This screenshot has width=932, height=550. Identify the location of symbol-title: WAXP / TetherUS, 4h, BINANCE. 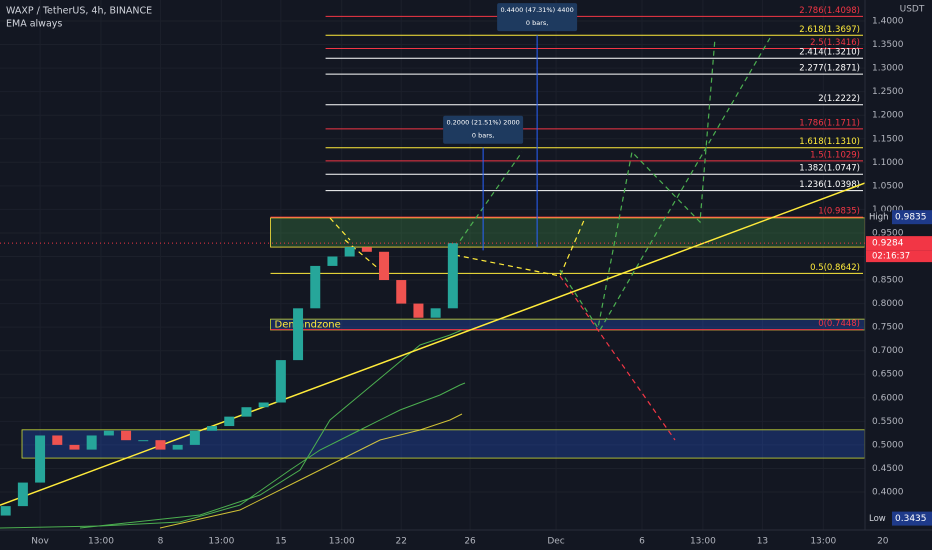
(79, 11).